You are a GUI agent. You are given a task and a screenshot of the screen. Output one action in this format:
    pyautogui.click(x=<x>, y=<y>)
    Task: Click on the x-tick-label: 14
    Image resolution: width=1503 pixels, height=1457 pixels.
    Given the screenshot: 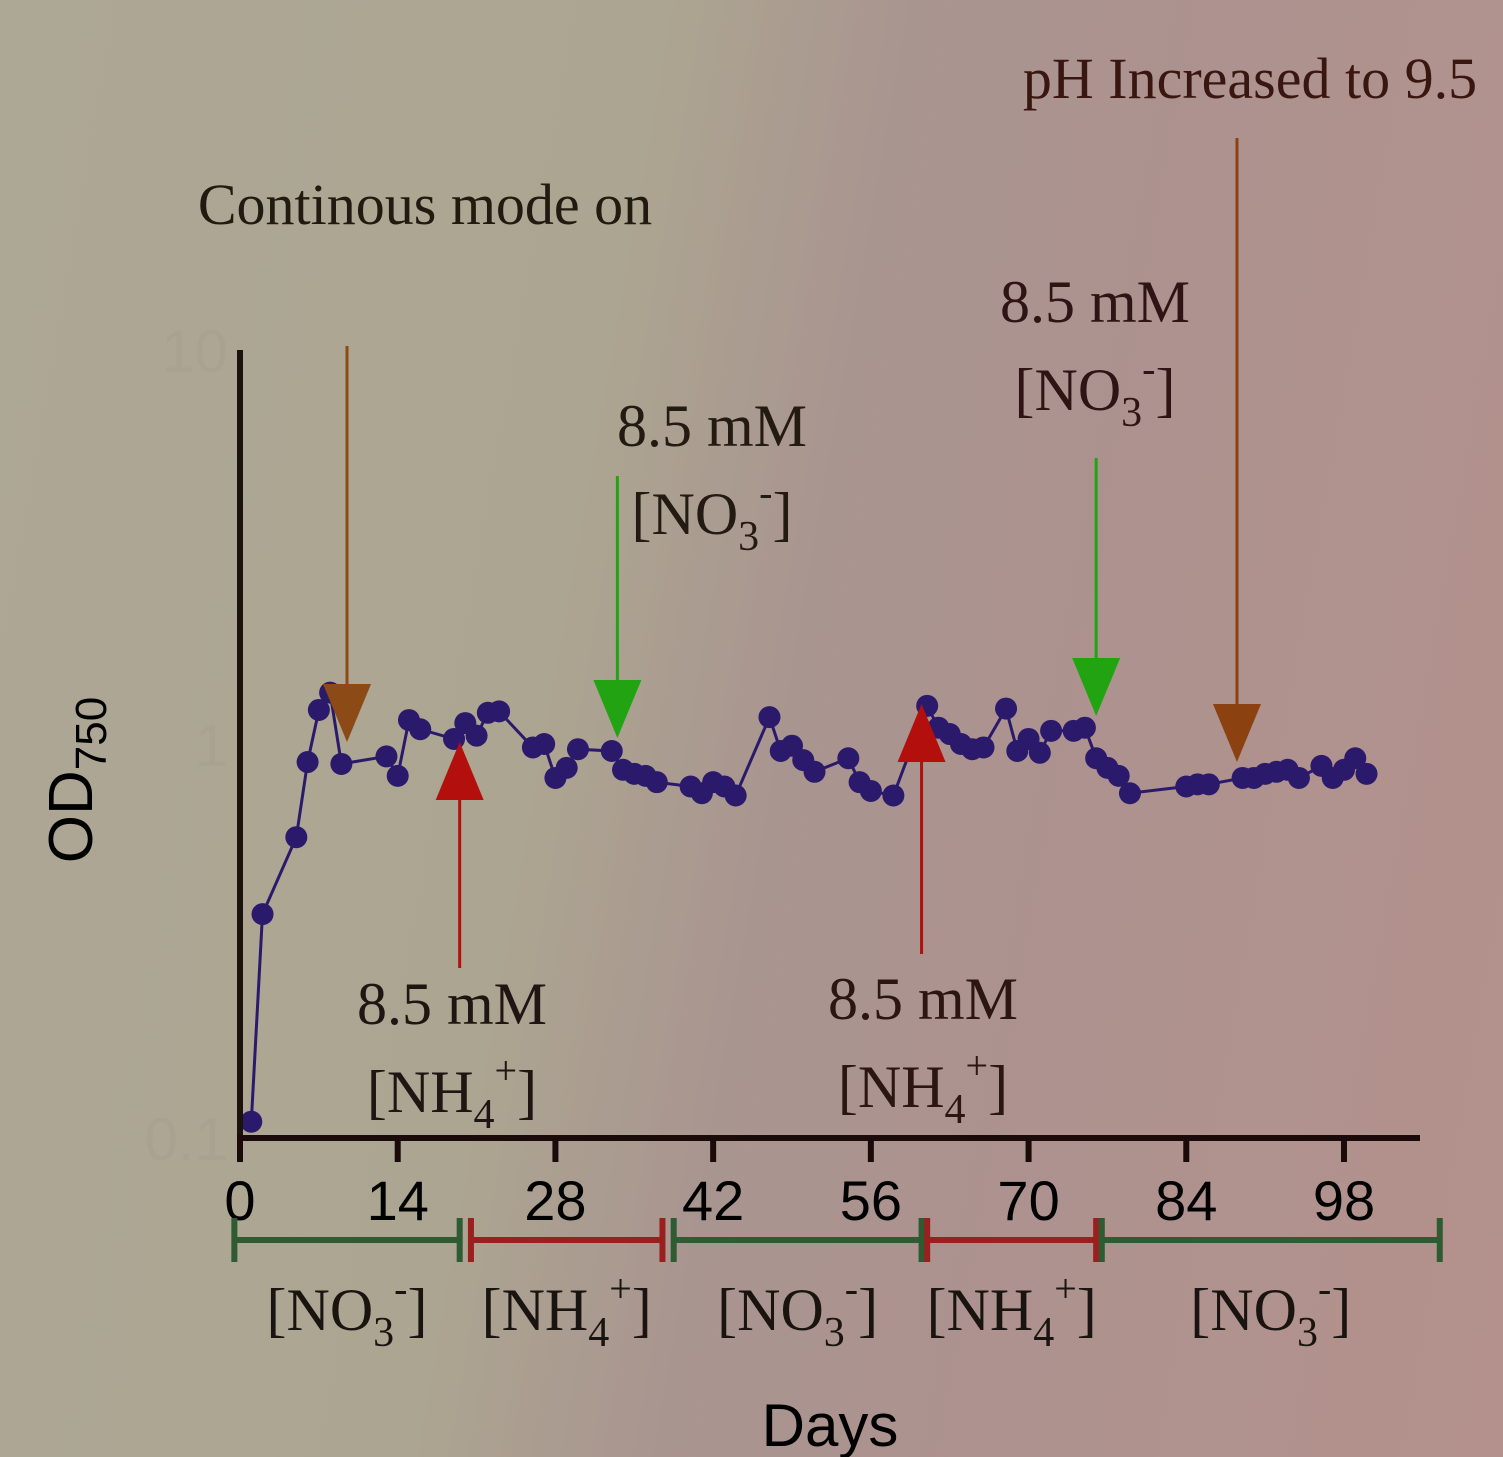 What is the action you would take?
    pyautogui.click(x=398, y=1200)
    